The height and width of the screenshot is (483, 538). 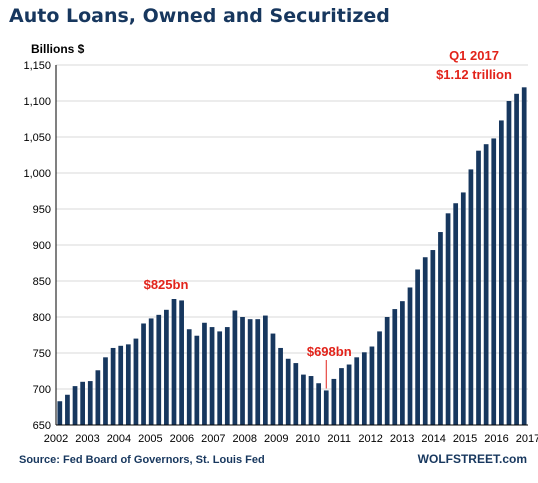 What do you see at coordinates (527, 439) in the screenshot?
I see `x-tick-label: 2017` at bounding box center [527, 439].